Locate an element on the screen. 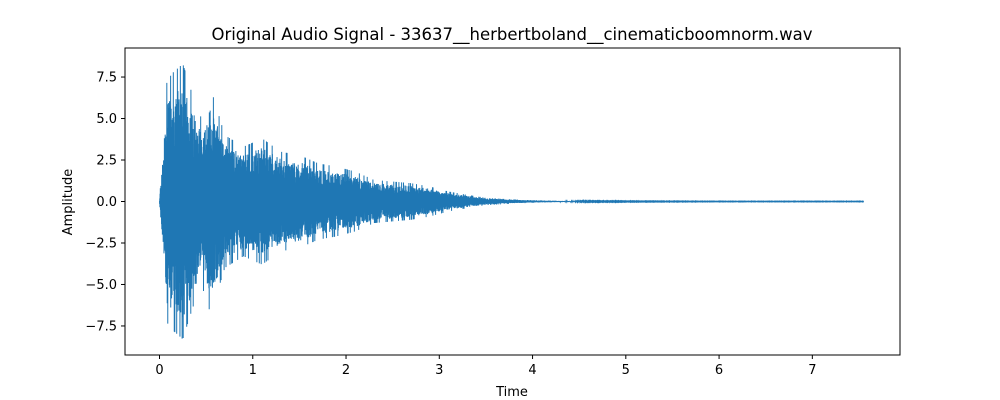 The image size is (1000, 400). y-axis: −7.5 −5.0 −2.5 0.0 2.5 5.0 7.5 is located at coordinates (105, 202).